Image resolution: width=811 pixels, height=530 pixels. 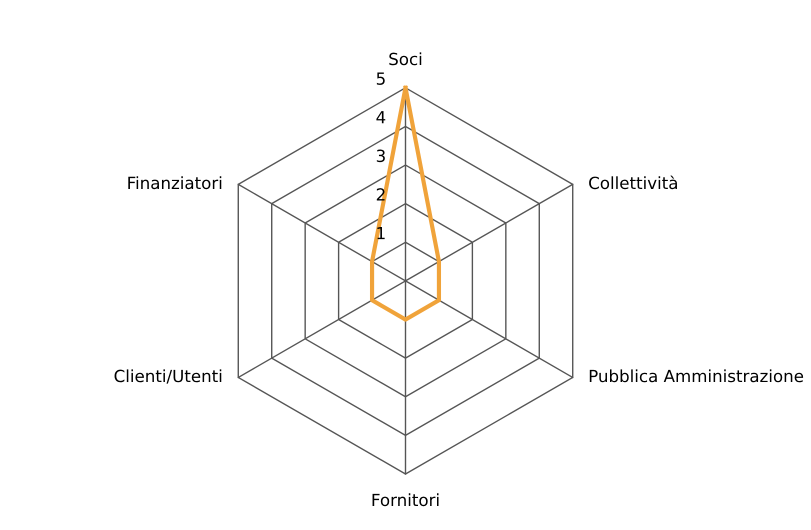 I want to click on spoke-label: Fornitori, so click(x=405, y=499).